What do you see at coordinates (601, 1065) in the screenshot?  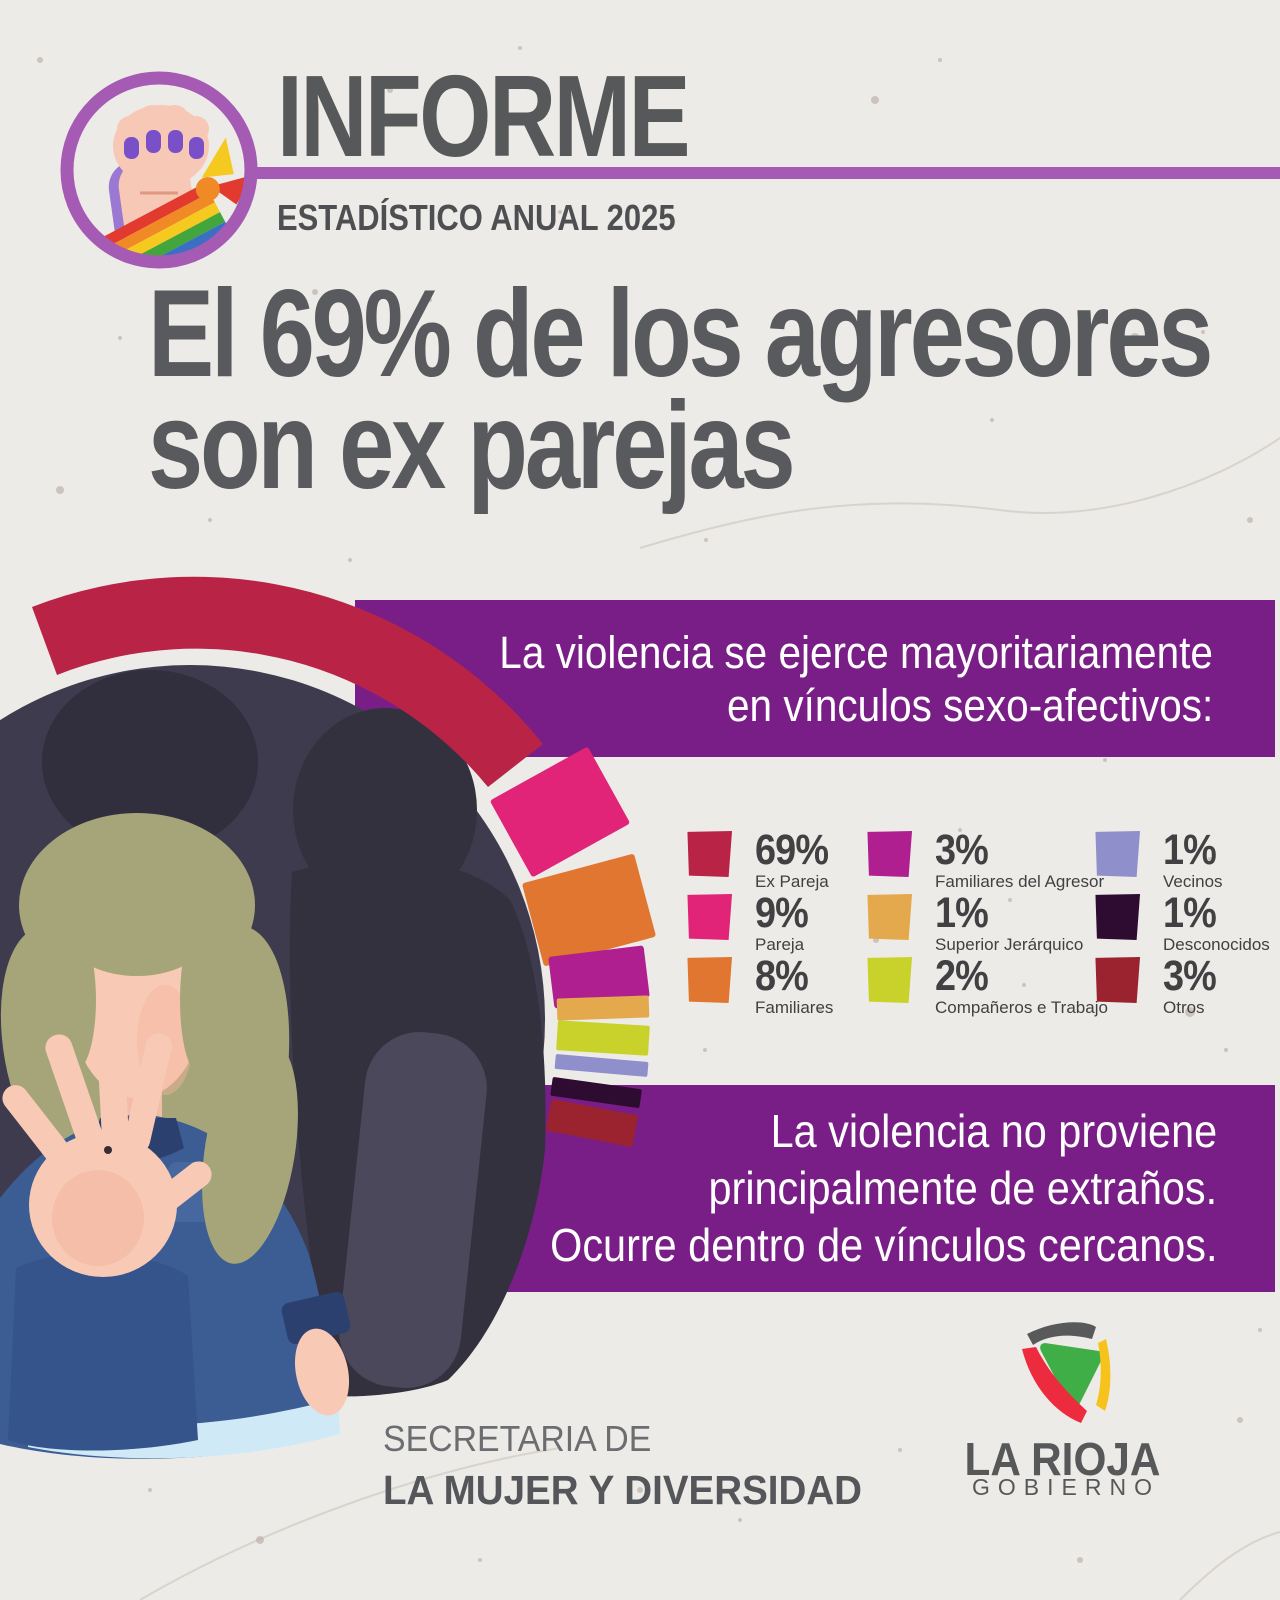 I see `segment-vecinos` at bounding box center [601, 1065].